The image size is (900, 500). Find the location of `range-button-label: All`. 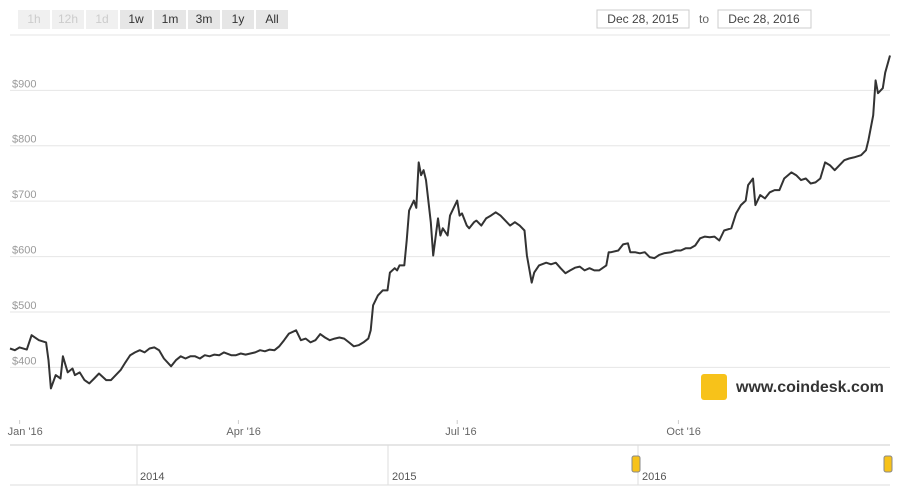

range-button-label: All is located at coordinates (271, 19).